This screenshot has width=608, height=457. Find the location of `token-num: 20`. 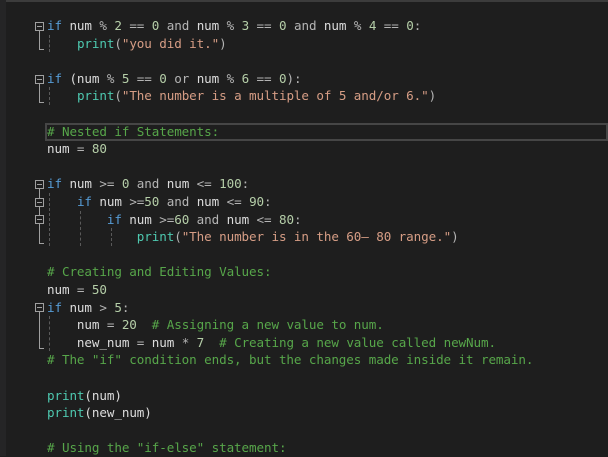

token-num: 20 is located at coordinates (129, 325).